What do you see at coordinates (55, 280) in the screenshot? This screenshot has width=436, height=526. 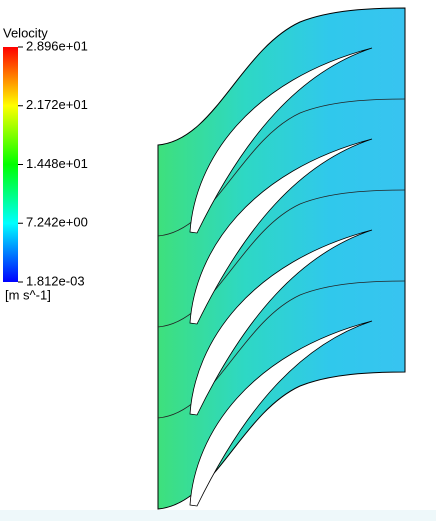 I see `tick-label: 1.812e-03` at bounding box center [55, 280].